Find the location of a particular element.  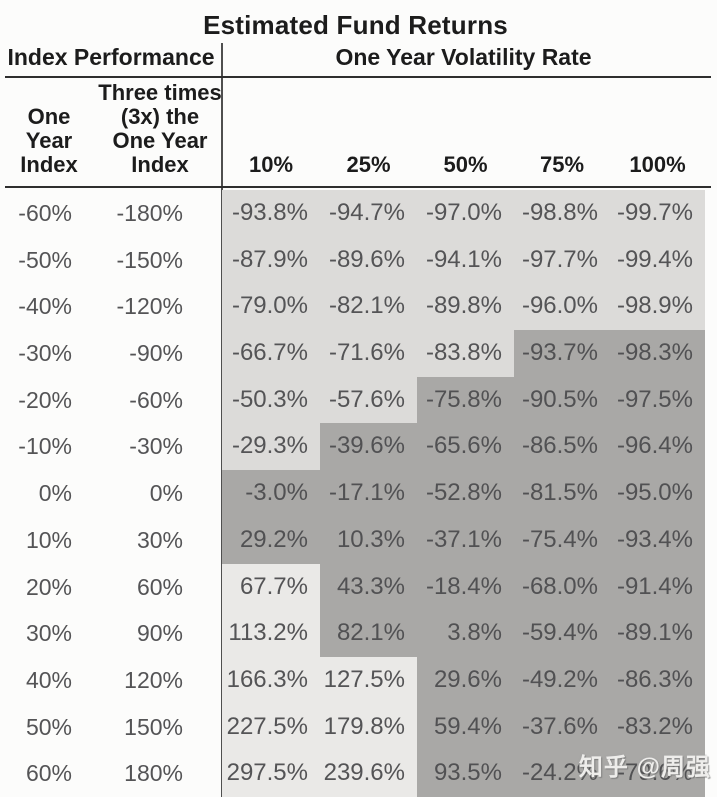

fund-return-cell: -86.5% is located at coordinates (562, 447).